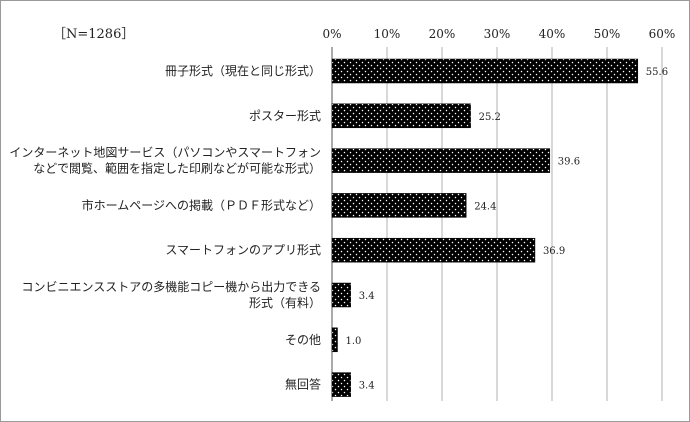  What do you see at coordinates (569, 162) in the screenshot?
I see `data-label: 39.6` at bounding box center [569, 162].